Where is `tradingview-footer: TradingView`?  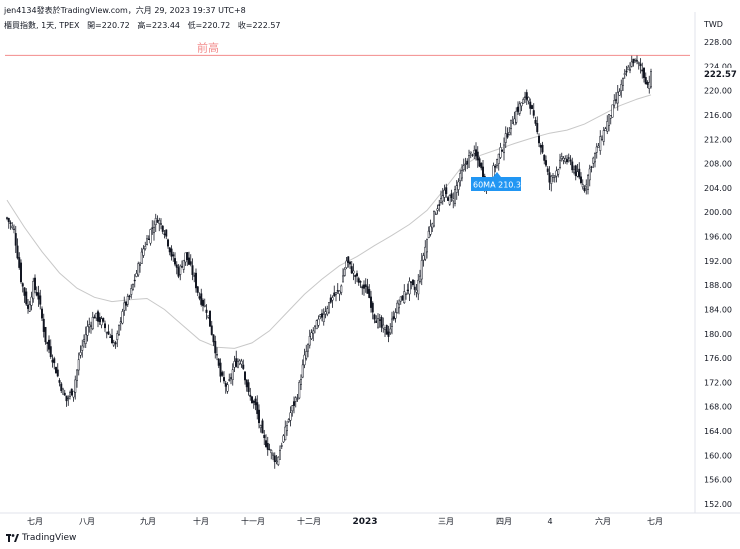
tradingview-footer: TradingView is located at coordinates (41, 538).